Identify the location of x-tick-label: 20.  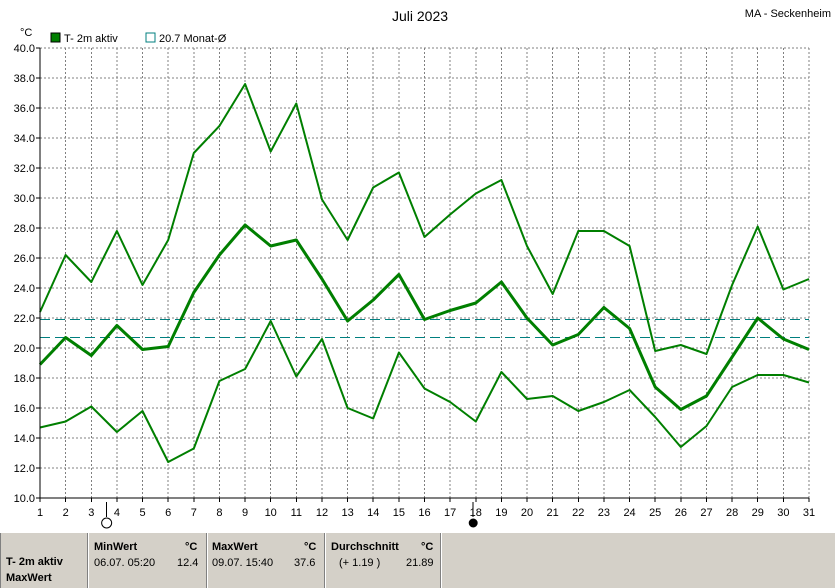
(527, 513).